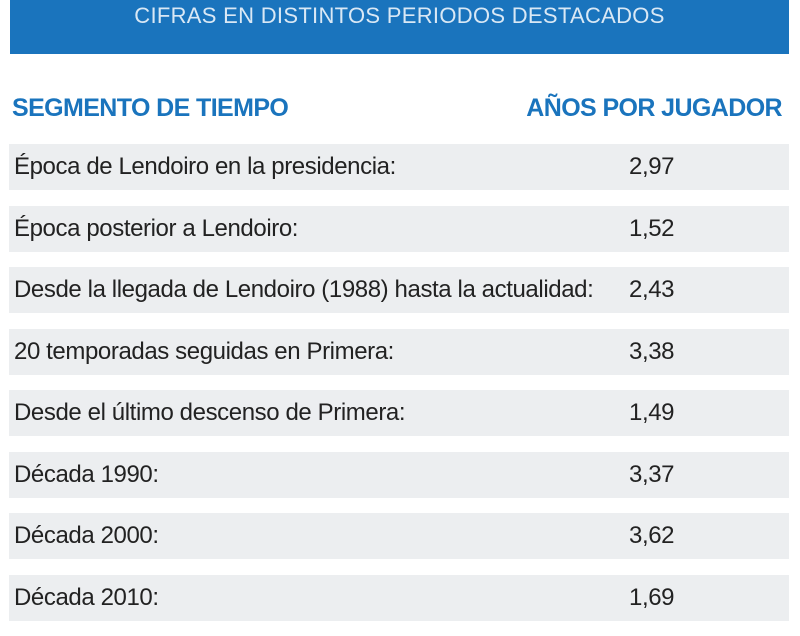 This screenshot has height=636, width=800. I want to click on column-header-row: SEGMENTO DE TIEMPO AÑOS POR JUGADOR, so click(397, 108).